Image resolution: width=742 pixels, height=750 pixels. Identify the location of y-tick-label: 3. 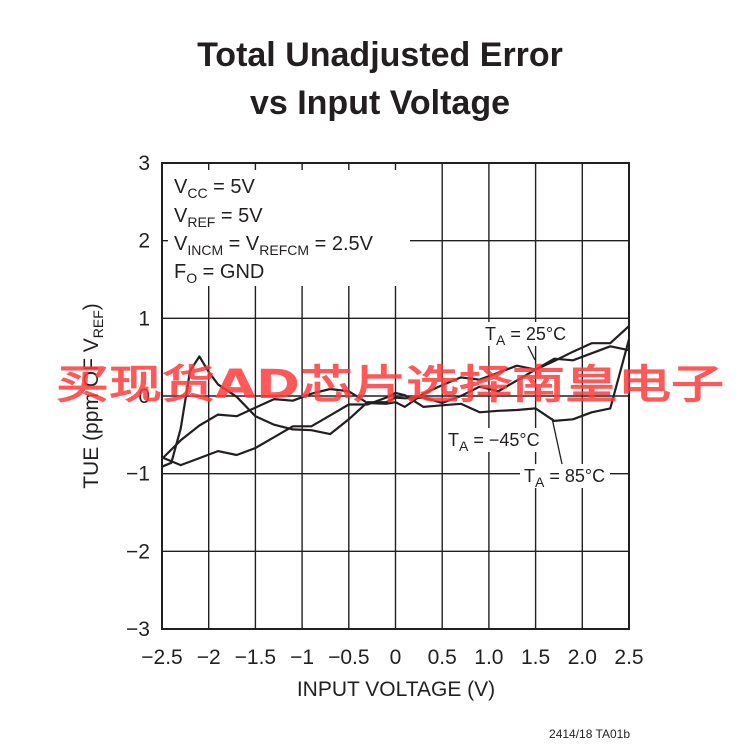
(144, 163).